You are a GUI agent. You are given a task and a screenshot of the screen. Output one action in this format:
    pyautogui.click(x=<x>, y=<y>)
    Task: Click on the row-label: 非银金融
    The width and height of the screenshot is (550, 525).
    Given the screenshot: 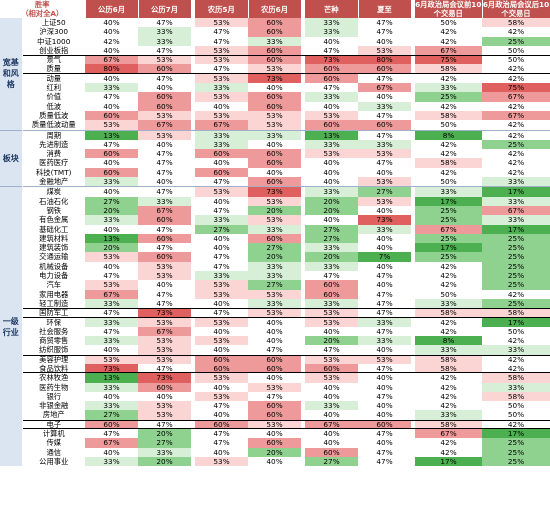 What is the action you would take?
    pyautogui.click(x=54, y=406)
    